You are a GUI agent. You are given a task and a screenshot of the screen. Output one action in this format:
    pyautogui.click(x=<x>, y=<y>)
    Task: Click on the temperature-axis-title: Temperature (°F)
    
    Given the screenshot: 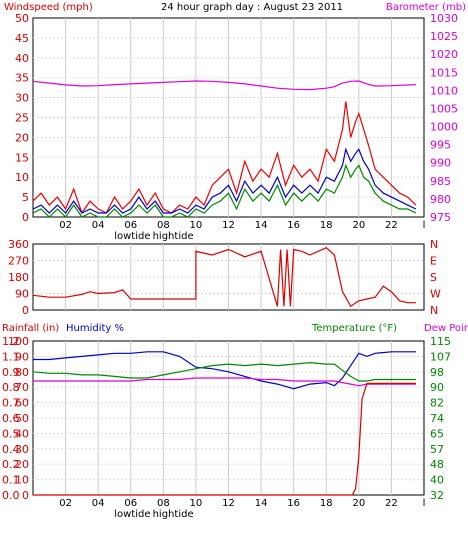 What is the action you would take?
    pyautogui.click(x=354, y=328)
    